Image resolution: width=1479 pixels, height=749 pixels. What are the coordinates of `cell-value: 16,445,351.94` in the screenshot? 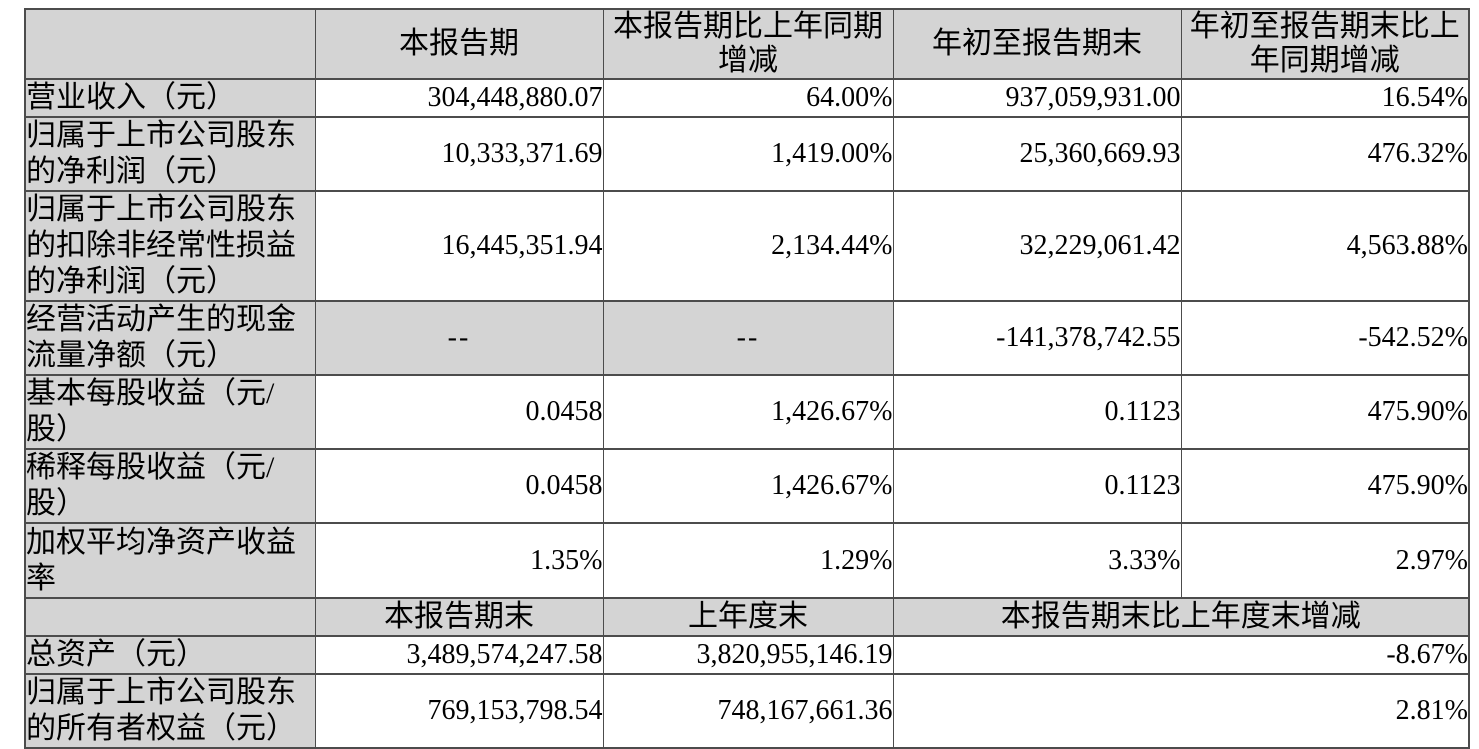 It's located at (459, 246).